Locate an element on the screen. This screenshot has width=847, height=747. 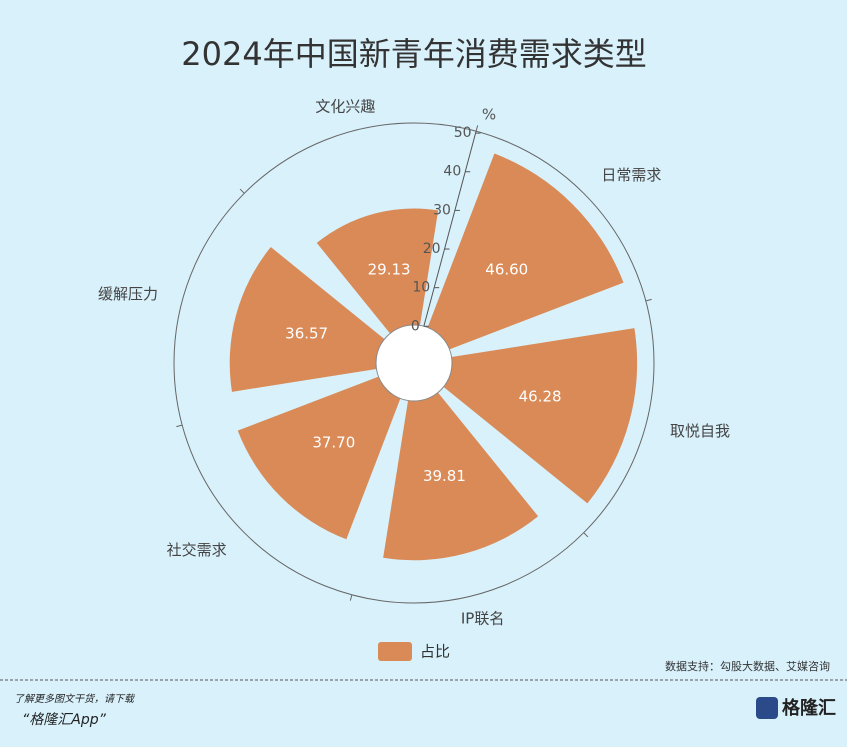
value-label: 29.13 is located at coordinates (389, 270).